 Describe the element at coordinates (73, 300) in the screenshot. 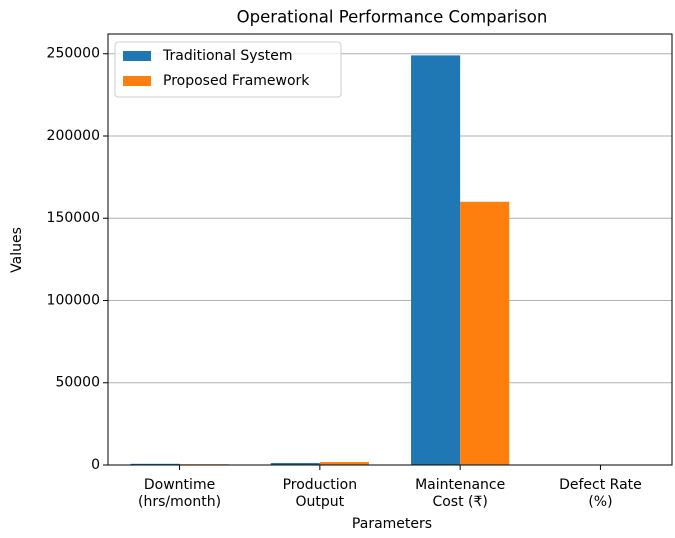

I see `y-tick-label: 100000` at that location.